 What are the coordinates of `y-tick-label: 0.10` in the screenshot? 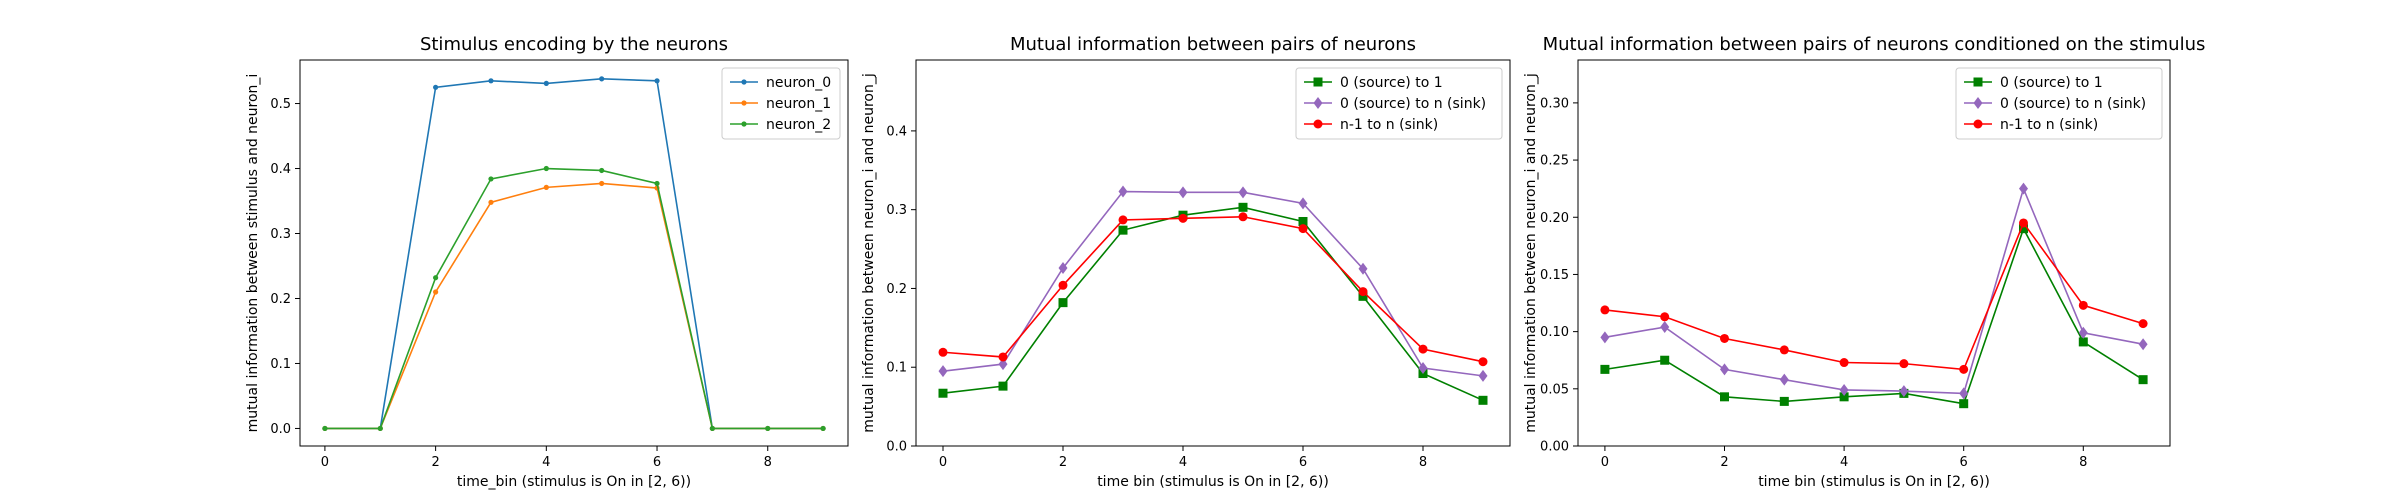 It's located at (1554, 332).